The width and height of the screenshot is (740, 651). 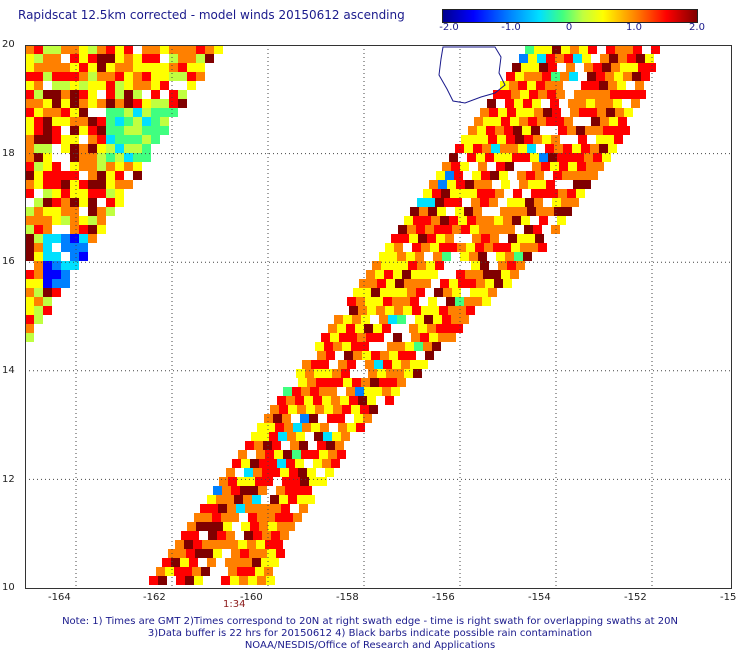 I want to click on lat-label-14: 14, so click(x=8, y=370).